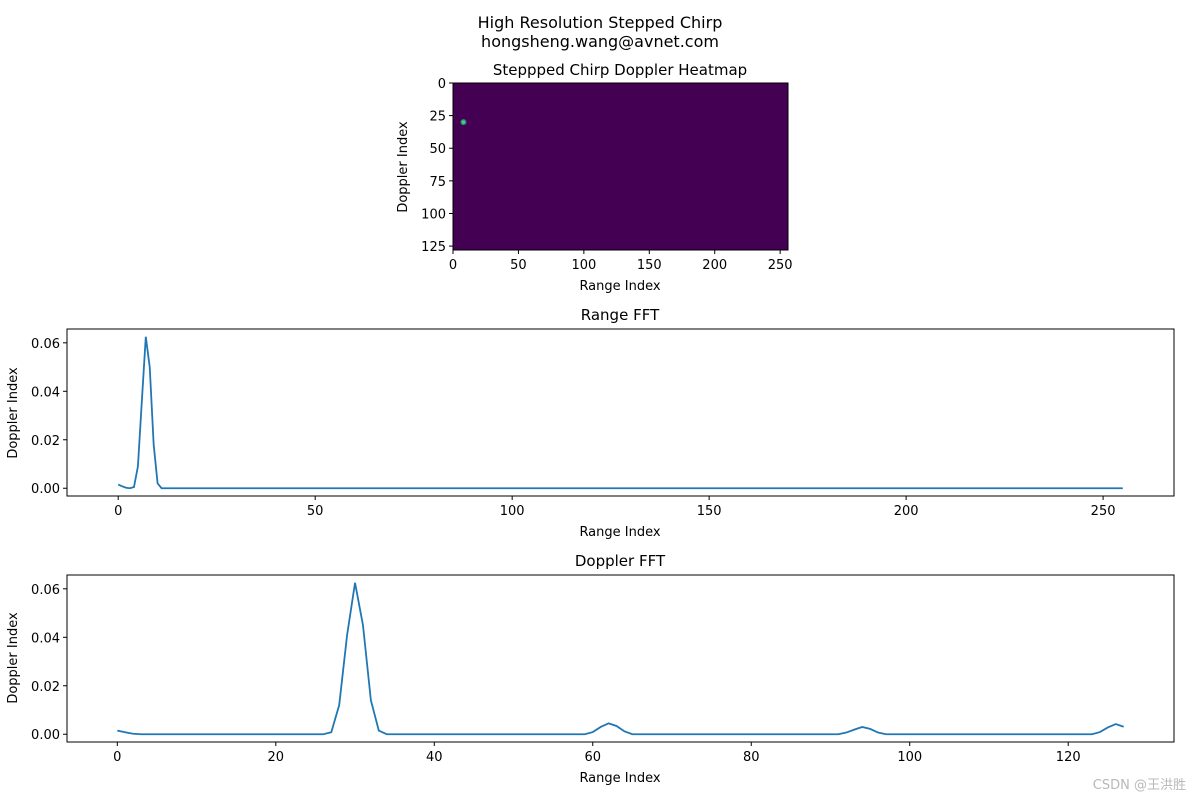  I want to click on range-fft-x-tick-label: 200, so click(906, 511).